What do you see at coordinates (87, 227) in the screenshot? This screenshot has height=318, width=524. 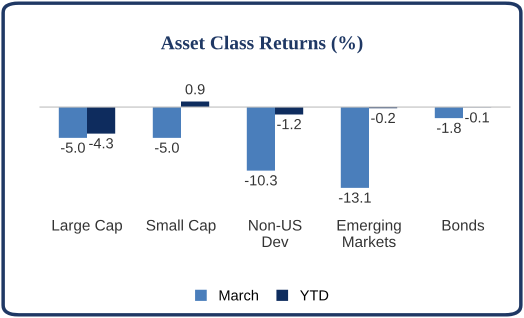 I see `x-tick-label: Large Cap` at bounding box center [87, 227].